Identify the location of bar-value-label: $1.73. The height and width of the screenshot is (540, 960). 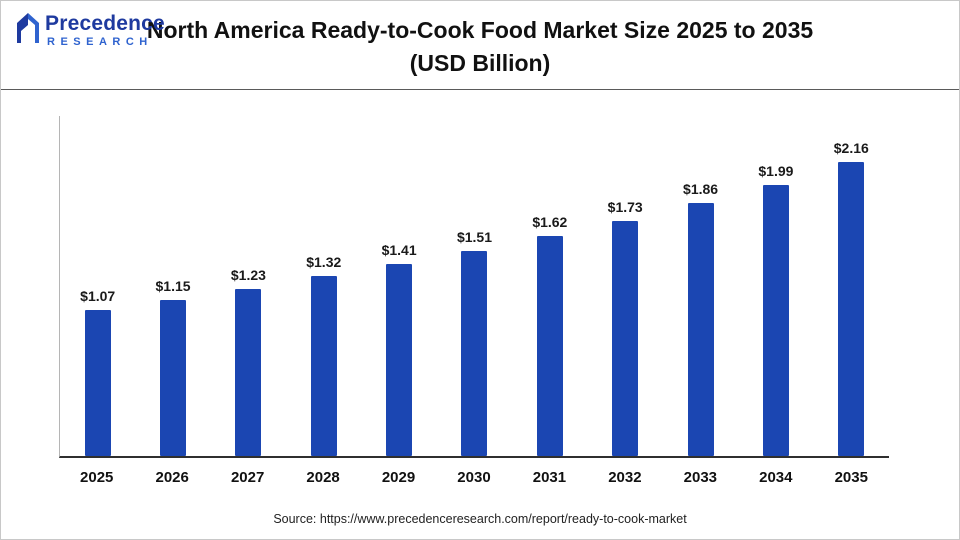
(625, 207).